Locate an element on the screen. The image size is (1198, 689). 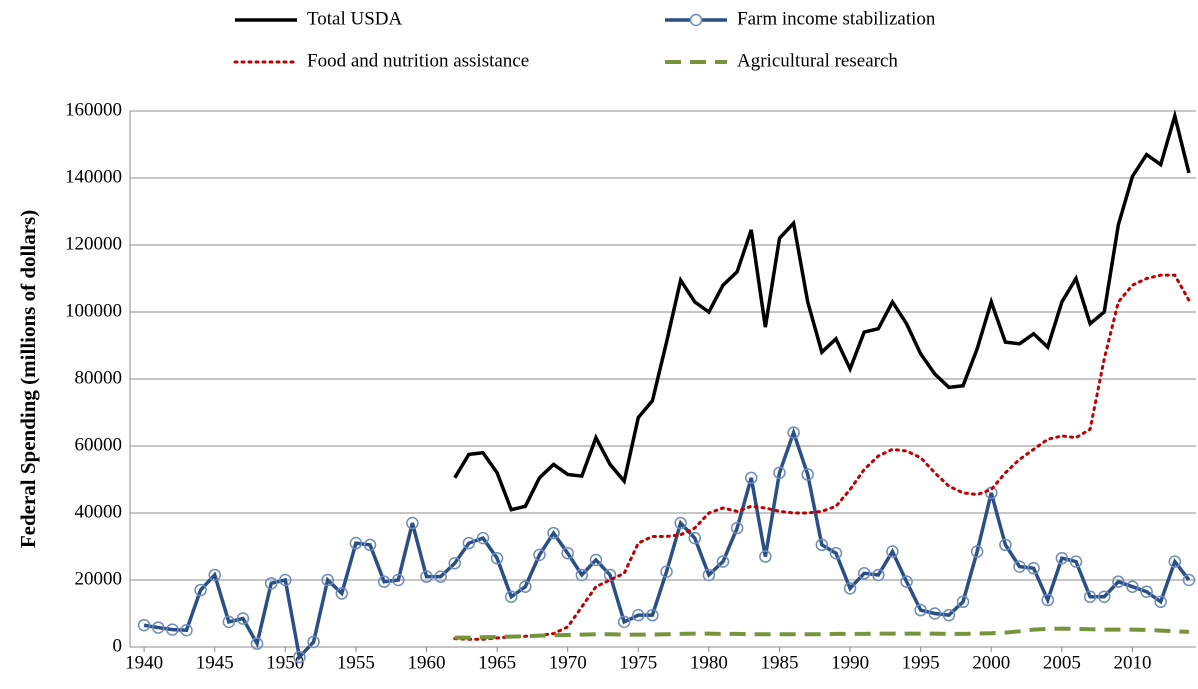
x-tick-label: 1945 is located at coordinates (215, 662).